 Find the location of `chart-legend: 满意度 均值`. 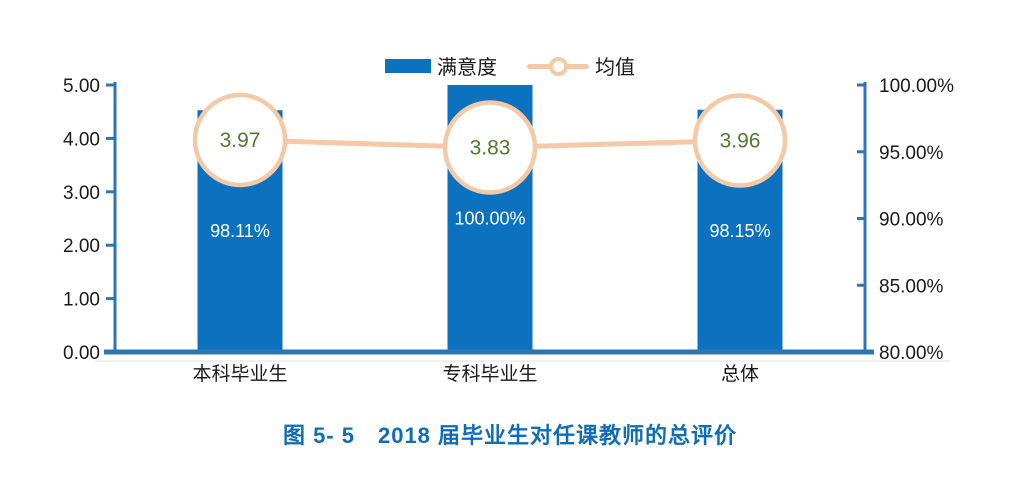

chart-legend: 满意度 均值 is located at coordinates (510, 65).